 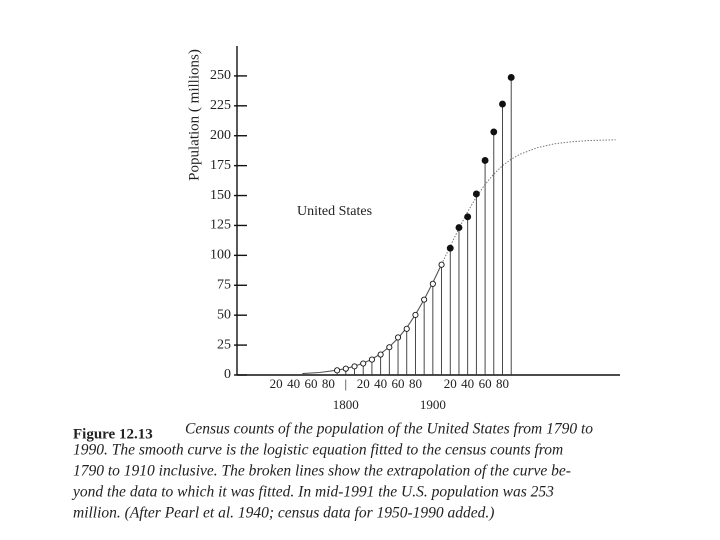 I want to click on y-tick-label: 25, so click(x=224, y=344).